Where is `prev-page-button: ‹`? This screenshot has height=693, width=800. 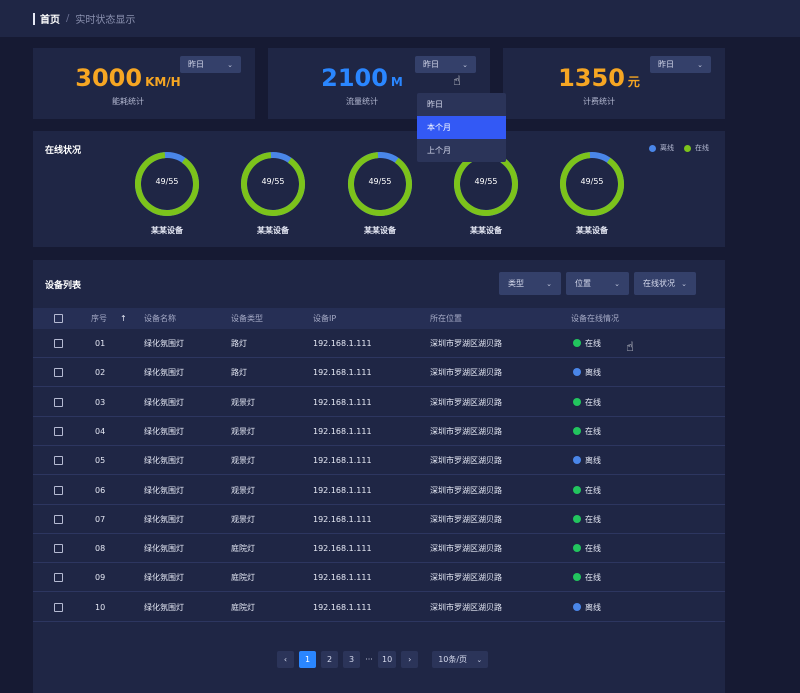 prev-page-button: ‹ is located at coordinates (285, 659).